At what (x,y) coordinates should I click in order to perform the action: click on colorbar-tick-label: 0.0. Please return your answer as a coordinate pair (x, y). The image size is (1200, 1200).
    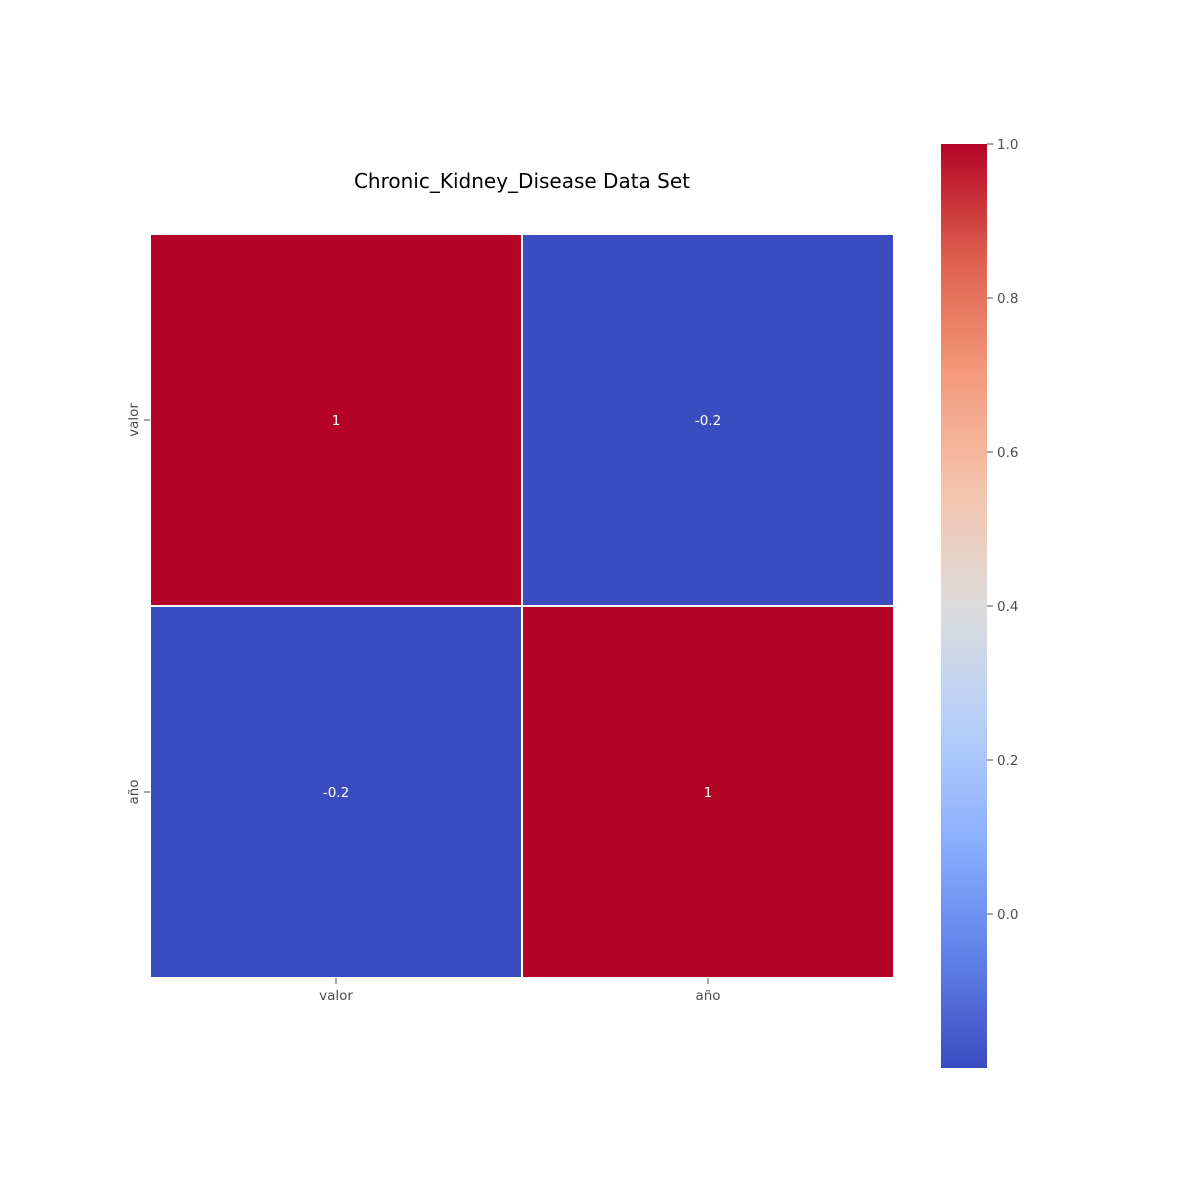
    Looking at the image, I should click on (1007, 915).